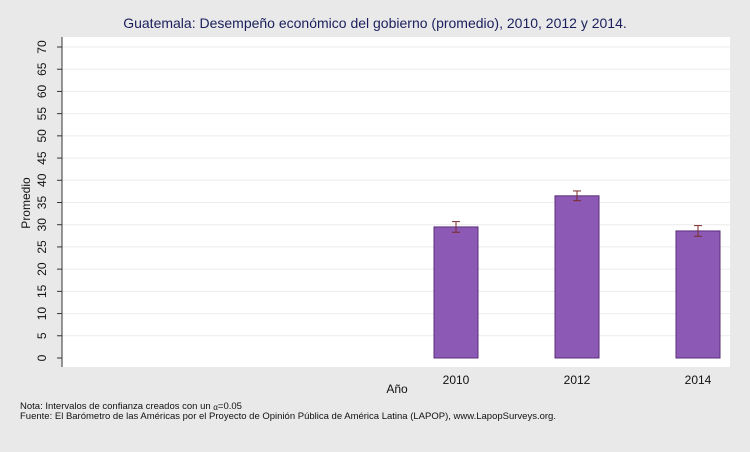 This screenshot has width=750, height=452. I want to click on alpha-symbol: α, so click(215, 407).